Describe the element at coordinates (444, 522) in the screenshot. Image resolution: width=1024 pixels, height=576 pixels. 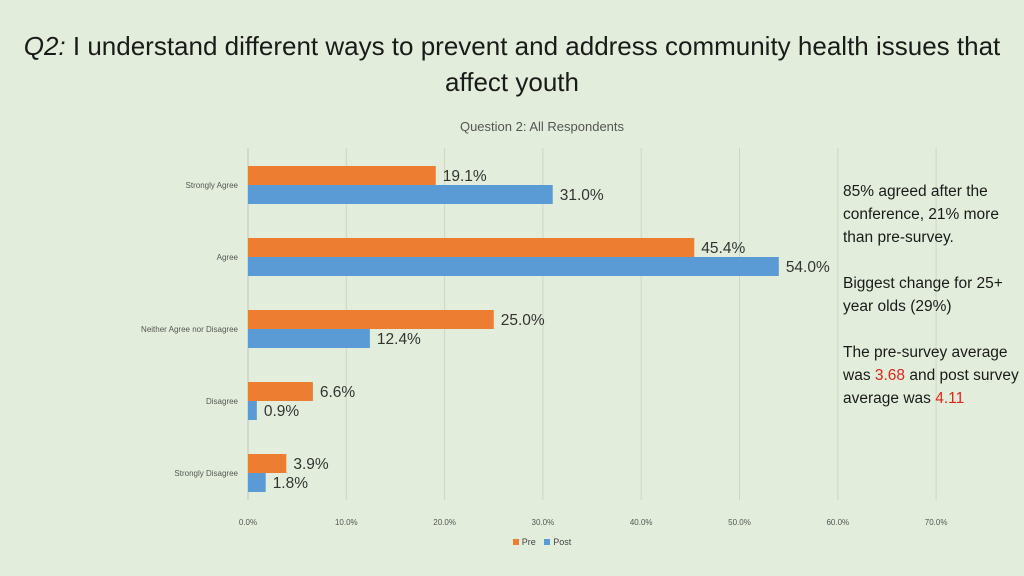
I see `x-tick-label: 20.0%` at that location.